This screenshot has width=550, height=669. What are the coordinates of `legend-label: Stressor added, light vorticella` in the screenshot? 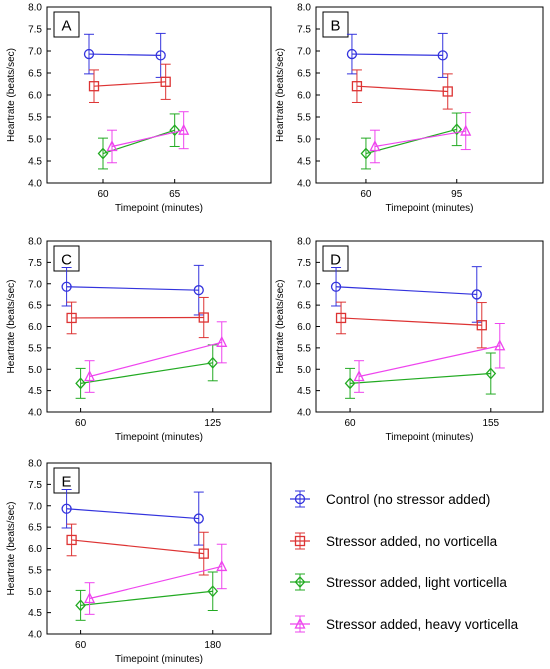 It's located at (416, 582).